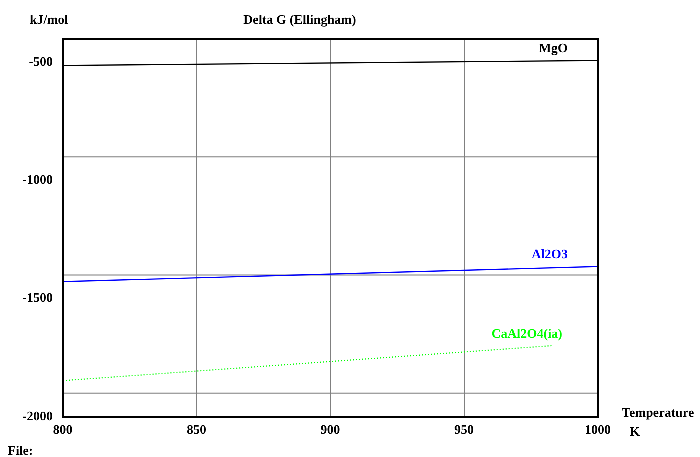  I want to click on y-tick-label: -2000, so click(37, 416).